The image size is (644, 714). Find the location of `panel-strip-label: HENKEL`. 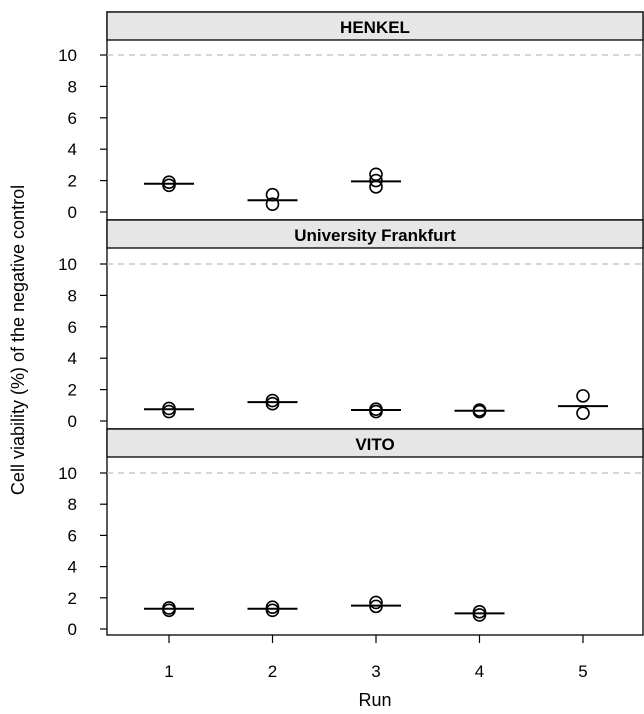

panel-strip-label: HENKEL is located at coordinates (375, 27).